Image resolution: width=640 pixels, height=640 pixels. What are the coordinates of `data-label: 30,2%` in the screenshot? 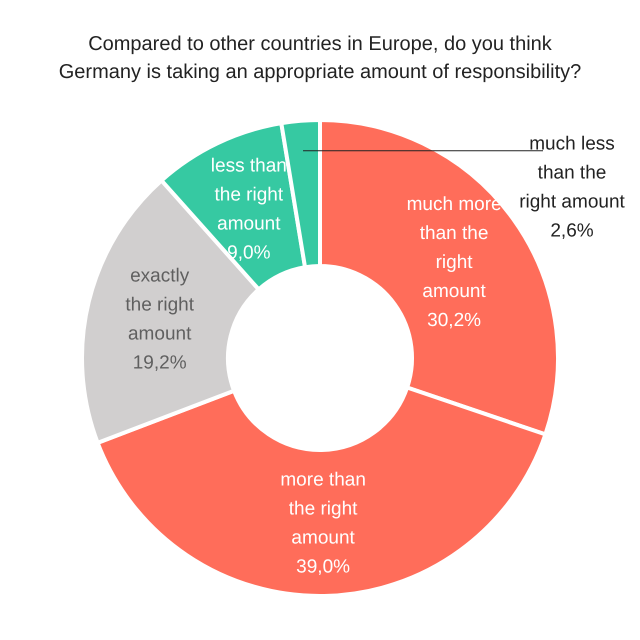 It's located at (454, 320).